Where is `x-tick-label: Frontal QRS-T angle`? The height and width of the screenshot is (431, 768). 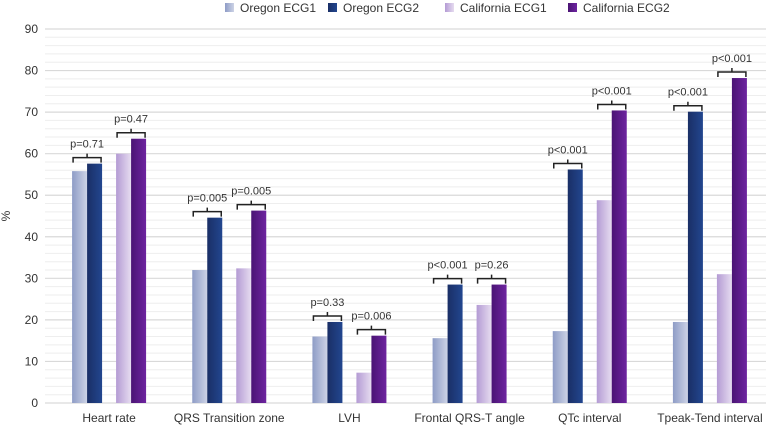
x-tick-label: Frontal QRS-T angle is located at coordinates (469, 418).